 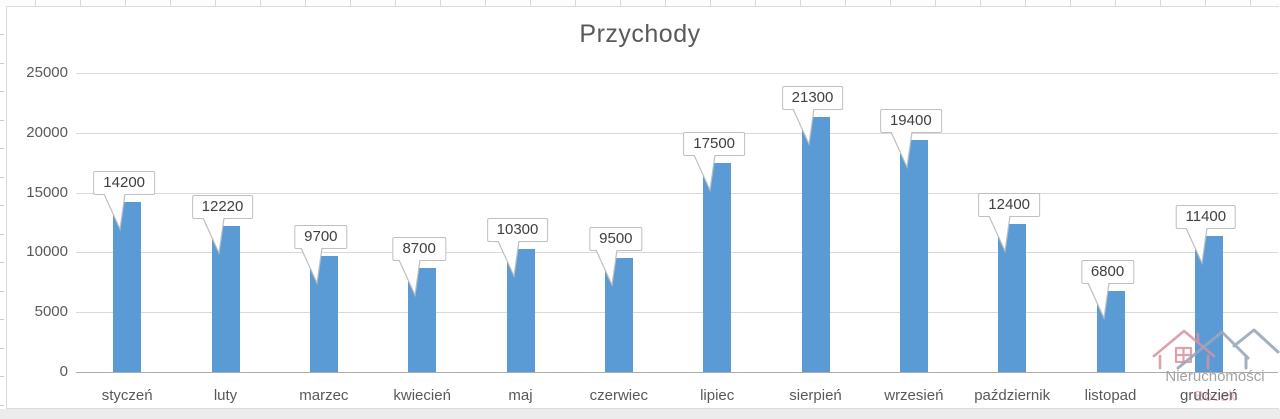 What do you see at coordinates (714, 143) in the screenshot?
I see `data-label-lipiec: 17500` at bounding box center [714, 143].